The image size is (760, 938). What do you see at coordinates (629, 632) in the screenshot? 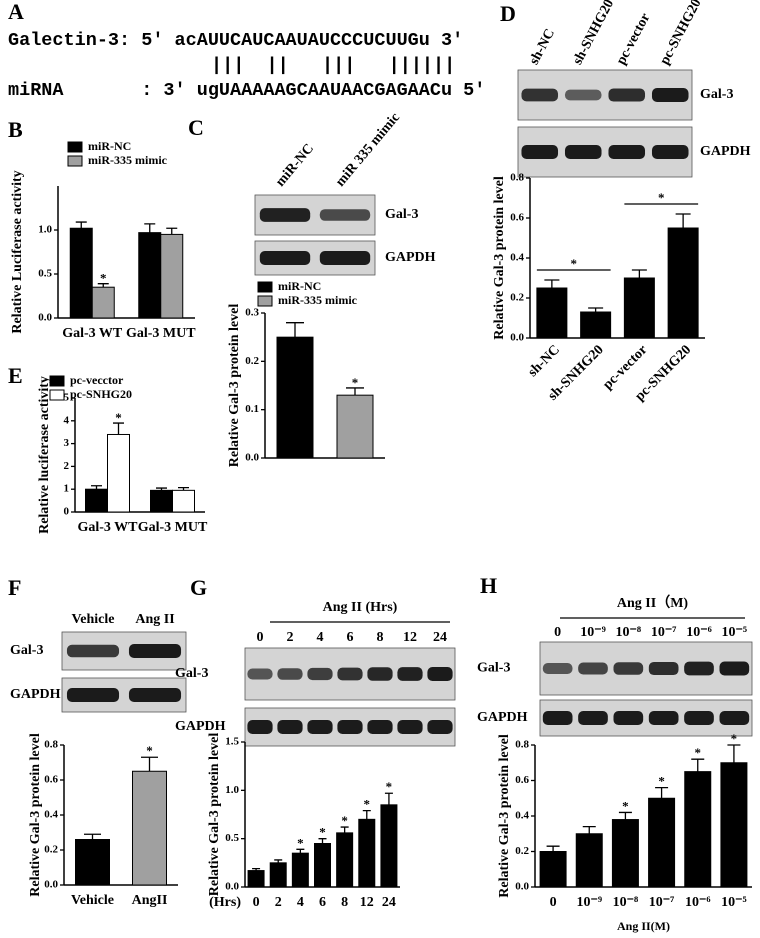
I see `lane-label: 10⁻⁸` at bounding box center [629, 632].